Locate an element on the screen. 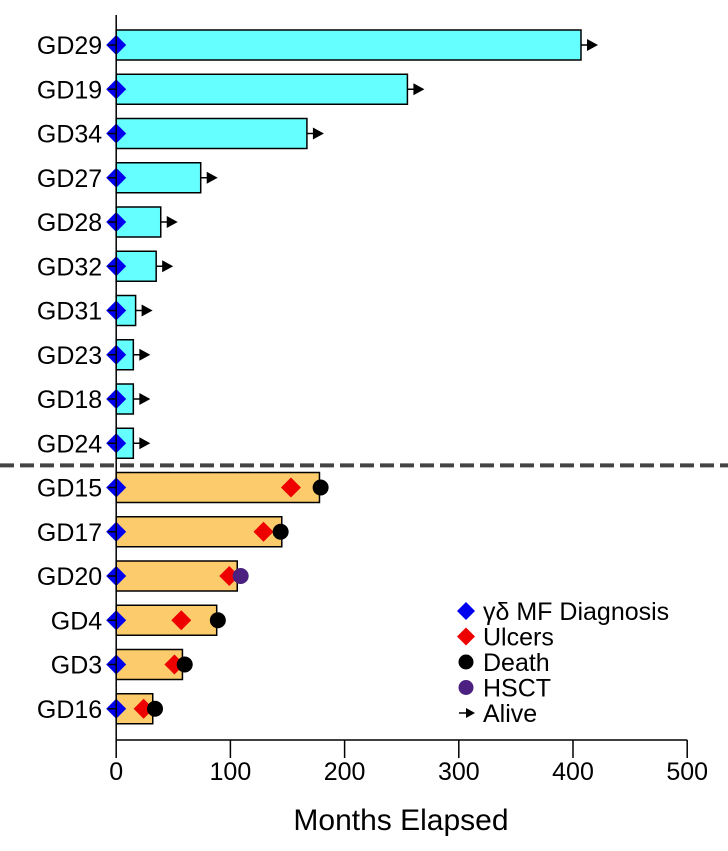 Image resolution: width=728 pixels, height=851 pixels. x-tick-label: 300 is located at coordinates (459, 772).